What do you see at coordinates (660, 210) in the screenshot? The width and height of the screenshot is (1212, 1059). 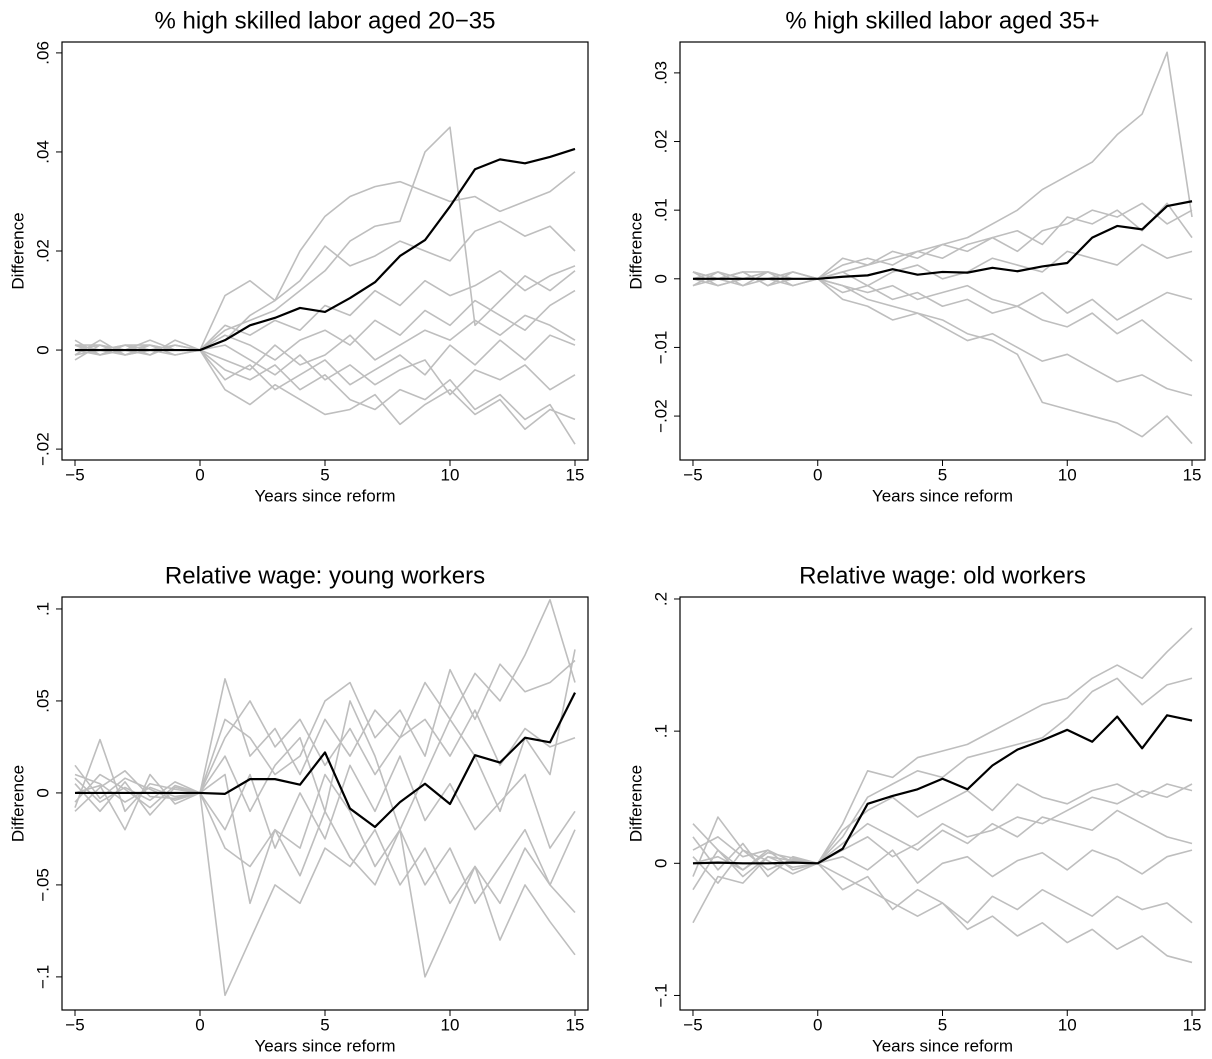 I see `y-tick-label: .01` at bounding box center [660, 210].